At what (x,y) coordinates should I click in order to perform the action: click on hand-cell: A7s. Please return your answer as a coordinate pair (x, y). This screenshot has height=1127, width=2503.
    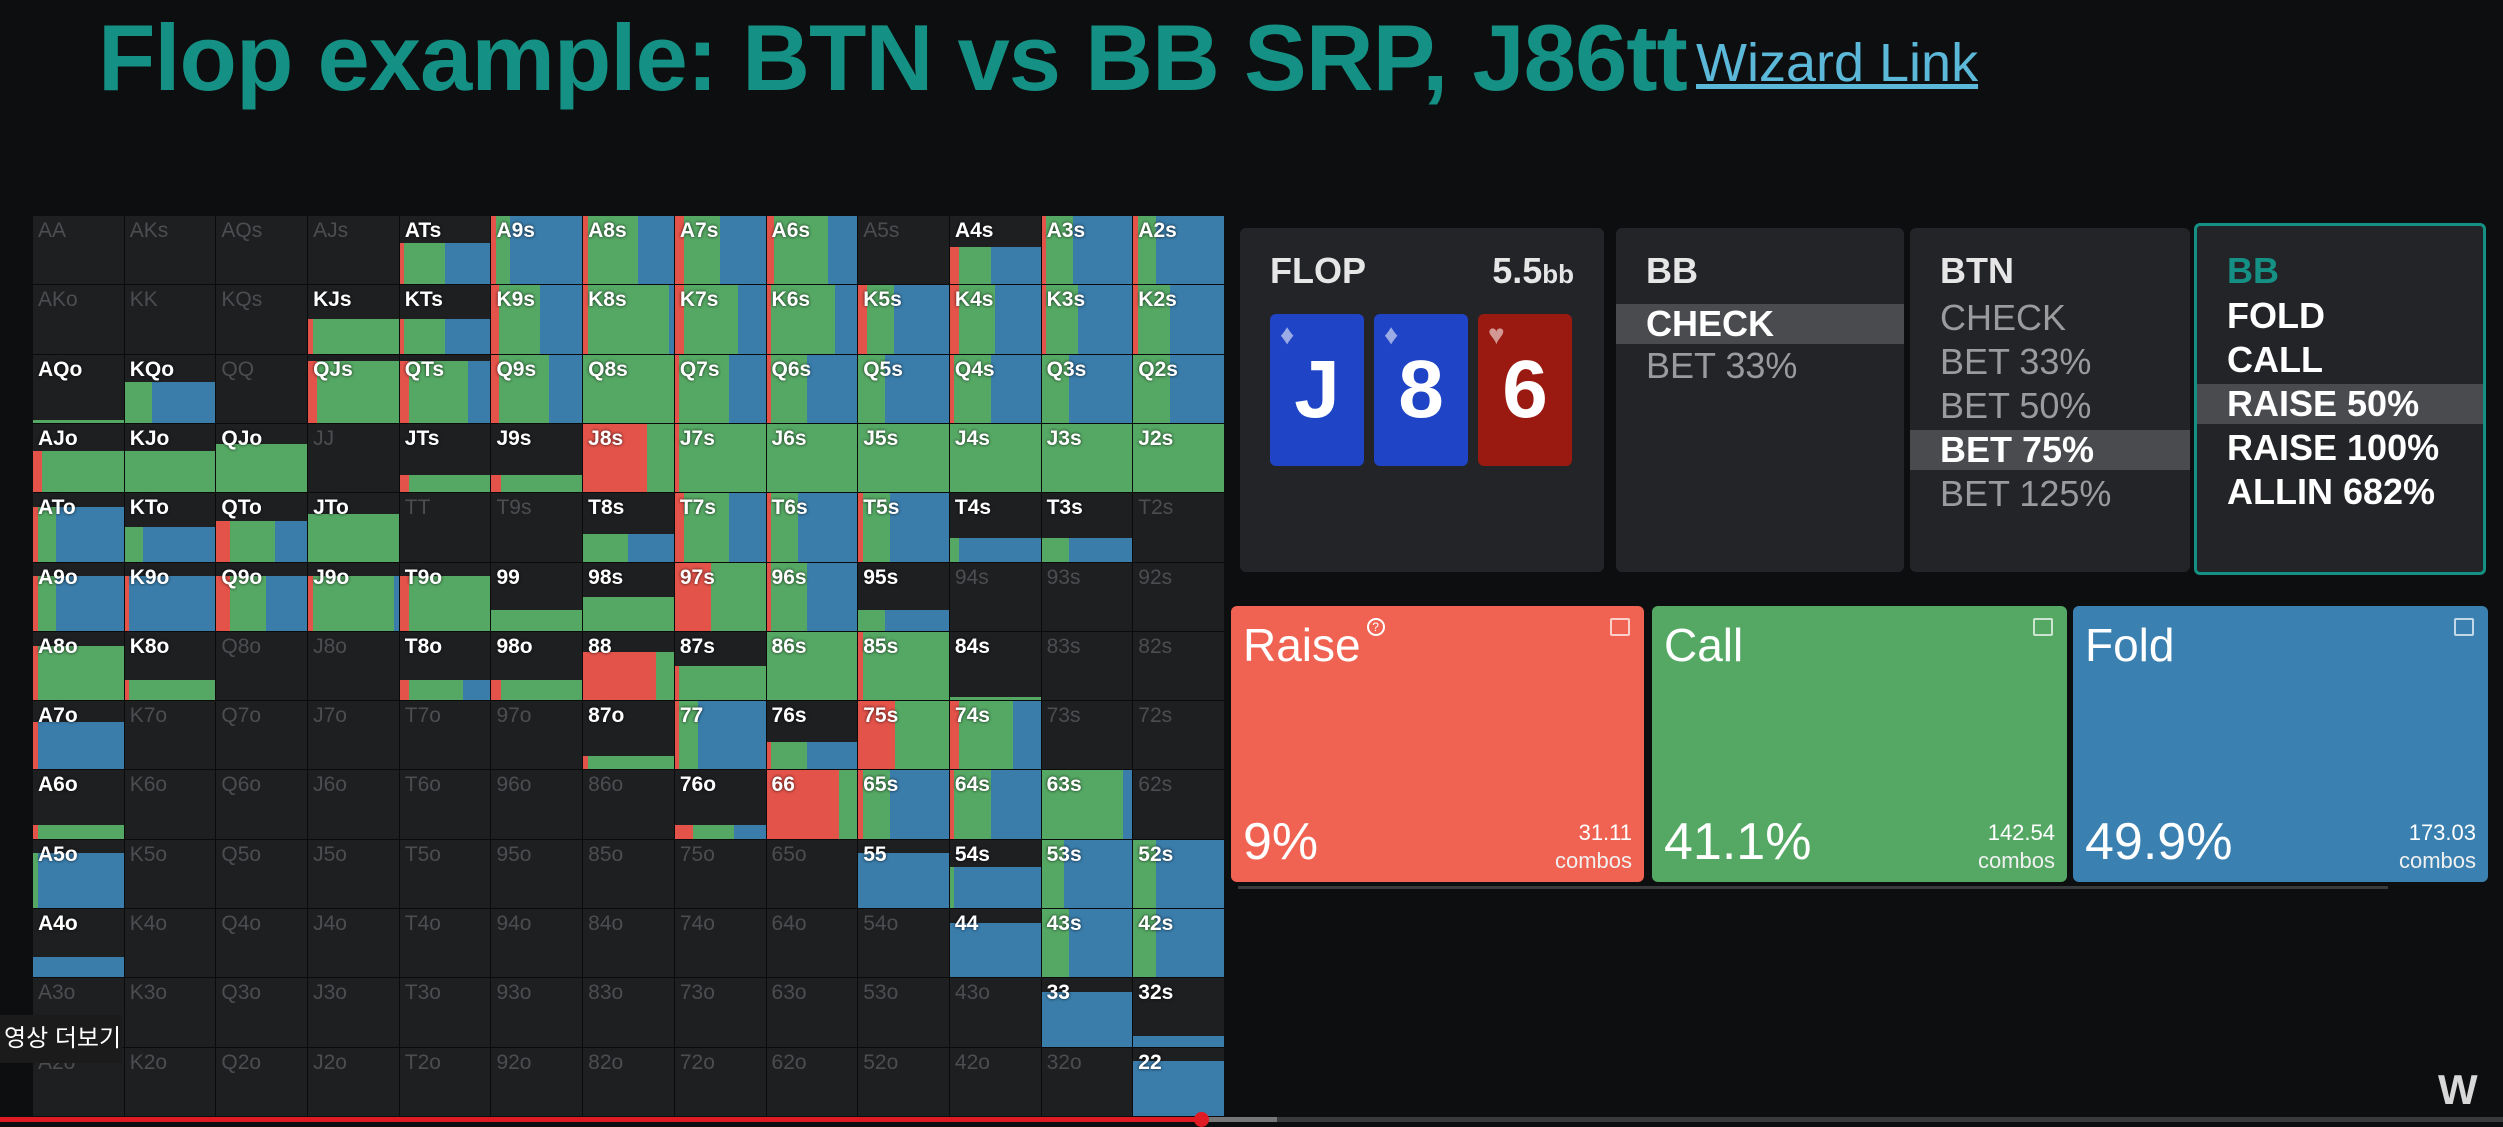
    Looking at the image, I should click on (720, 250).